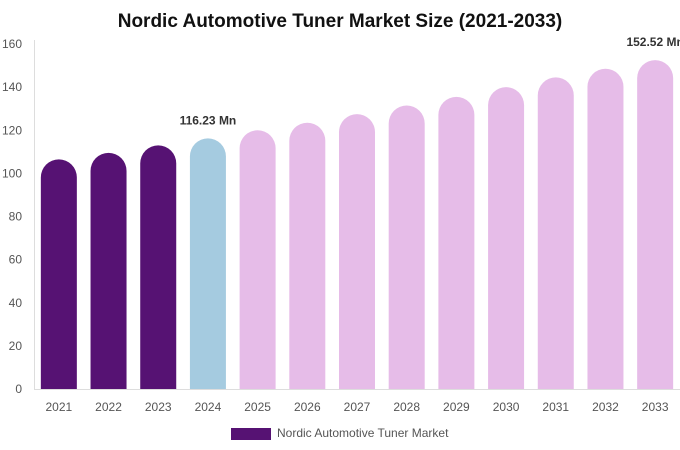  I want to click on x-tick-label: 2028, so click(406, 407).